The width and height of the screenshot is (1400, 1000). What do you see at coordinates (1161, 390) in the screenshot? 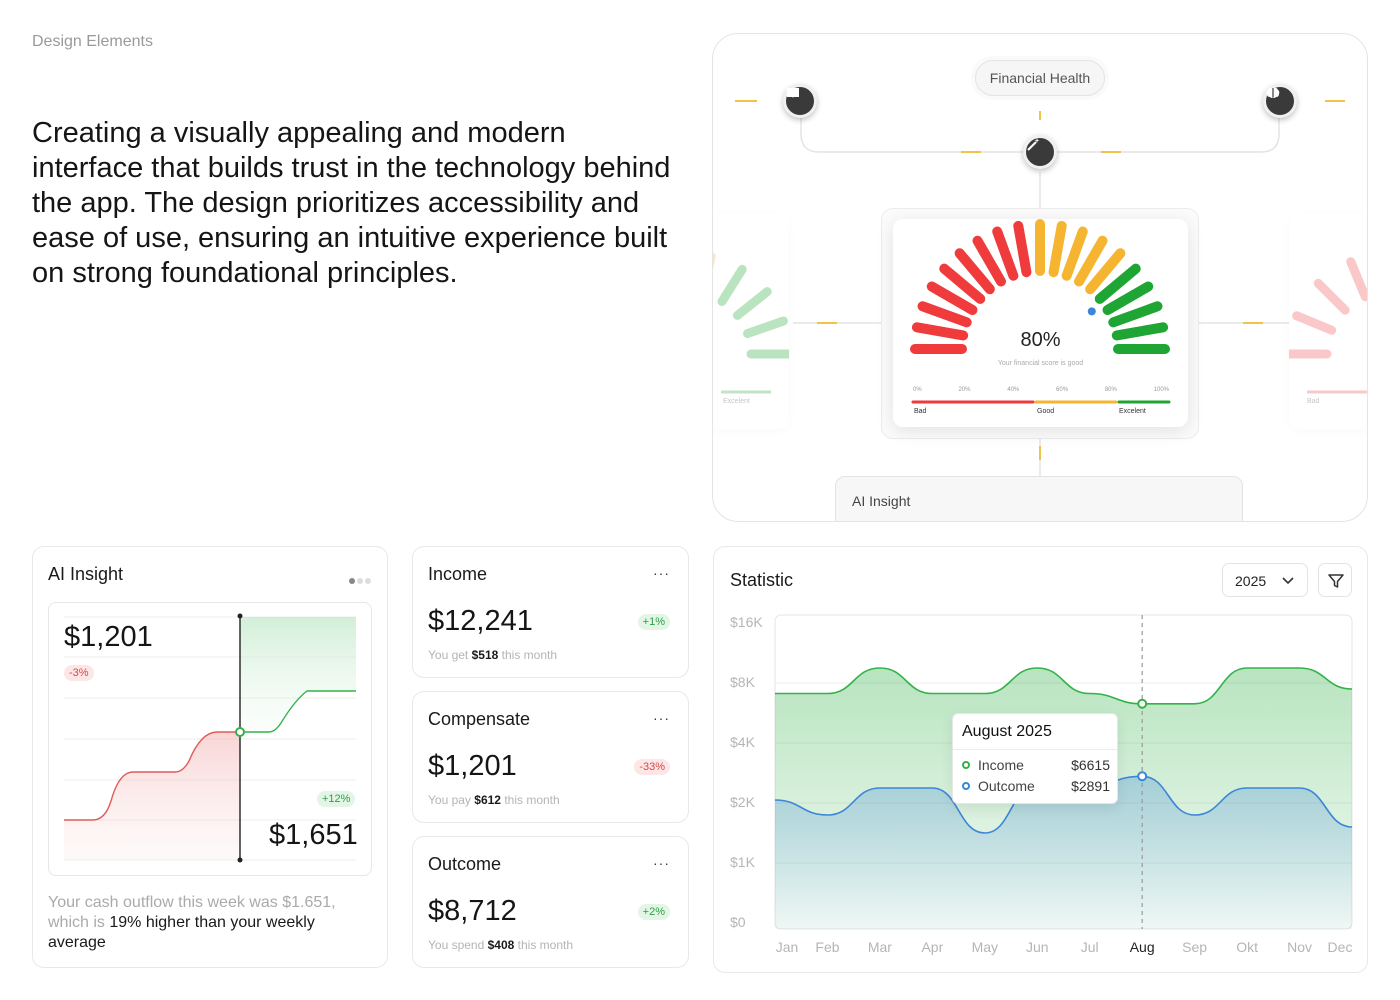
I see `gauge-tick: 100%` at bounding box center [1161, 390].